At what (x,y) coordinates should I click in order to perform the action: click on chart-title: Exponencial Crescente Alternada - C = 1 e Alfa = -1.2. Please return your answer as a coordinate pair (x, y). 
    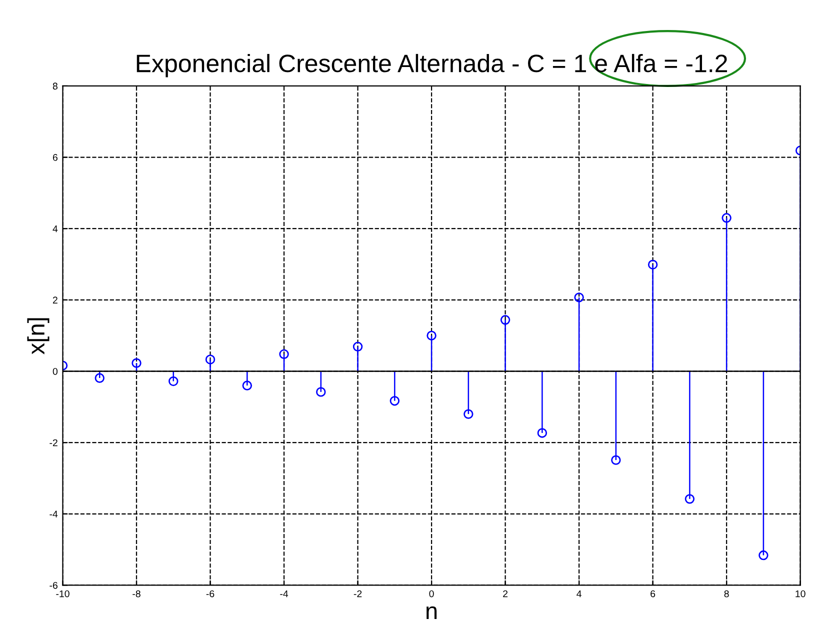
    Looking at the image, I should click on (432, 66).